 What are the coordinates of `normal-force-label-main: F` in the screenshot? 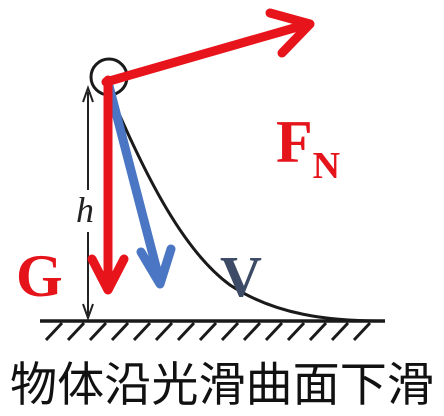 It's located at (294, 142).